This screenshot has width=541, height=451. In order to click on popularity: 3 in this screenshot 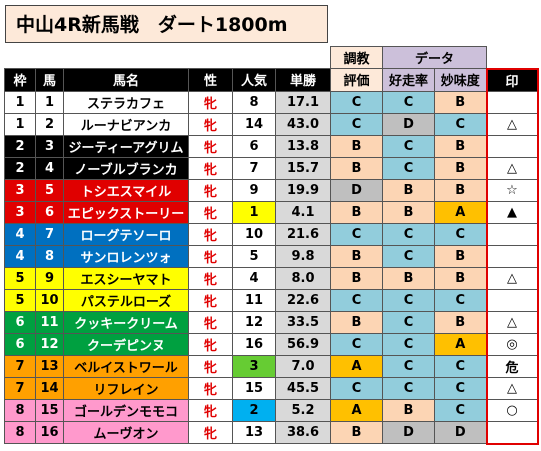, I will do `click(254, 366)`.